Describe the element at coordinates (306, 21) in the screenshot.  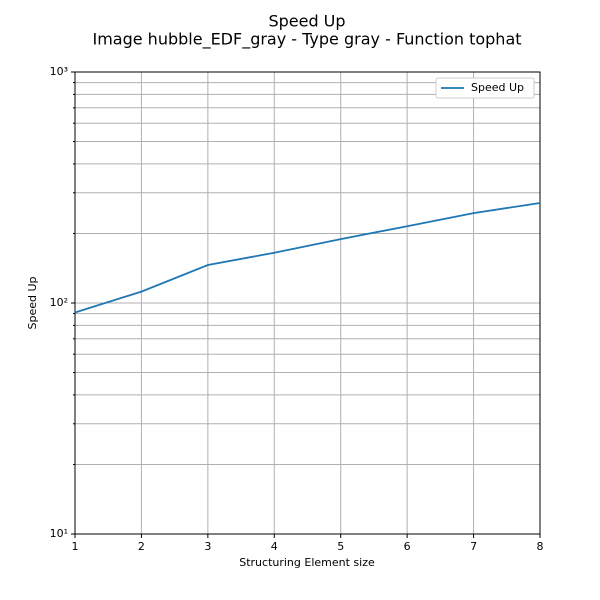
I see `chart-title: Speed Up` at that location.